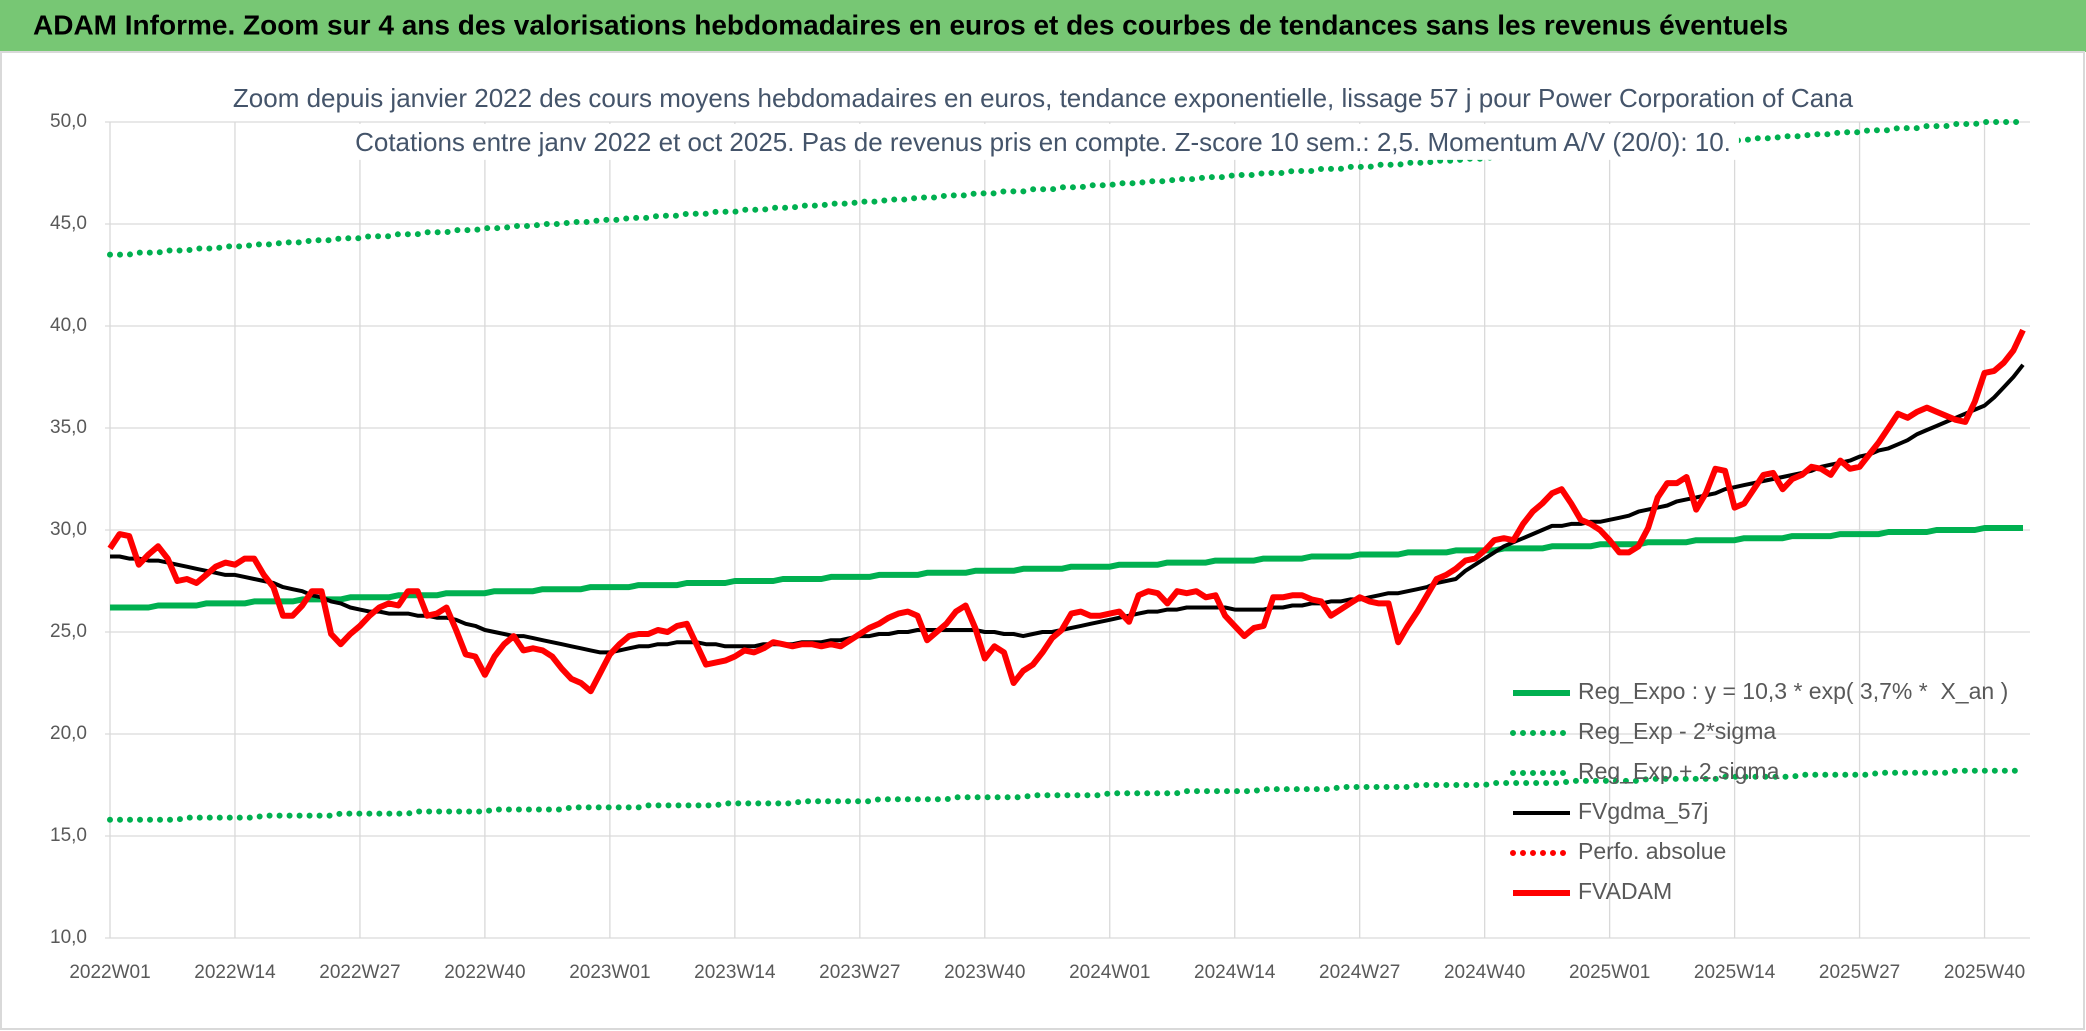  What do you see at coordinates (859, 972) in the screenshot?
I see `x-tick-label: 2023W27` at bounding box center [859, 972].